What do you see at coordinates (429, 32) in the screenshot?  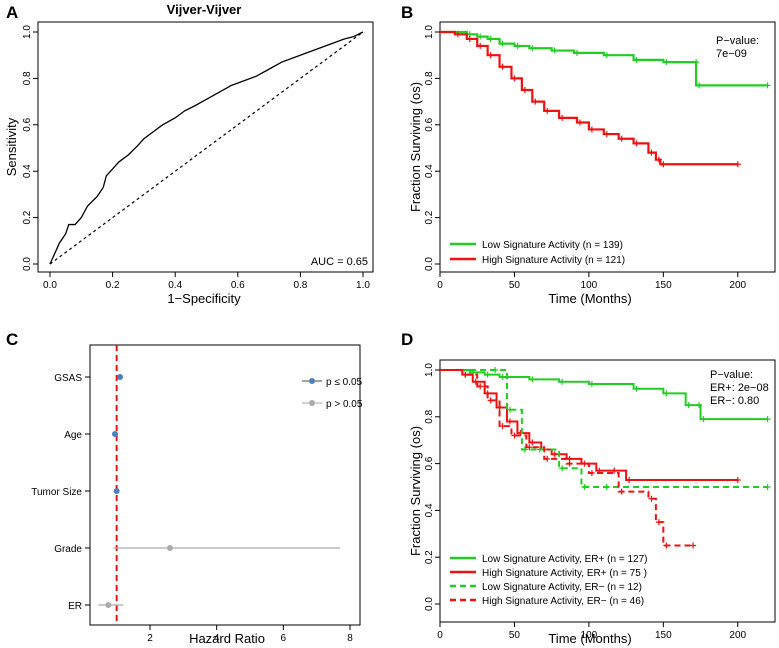 I see `panel-b-ytick-label-5: 1.0` at bounding box center [429, 32].